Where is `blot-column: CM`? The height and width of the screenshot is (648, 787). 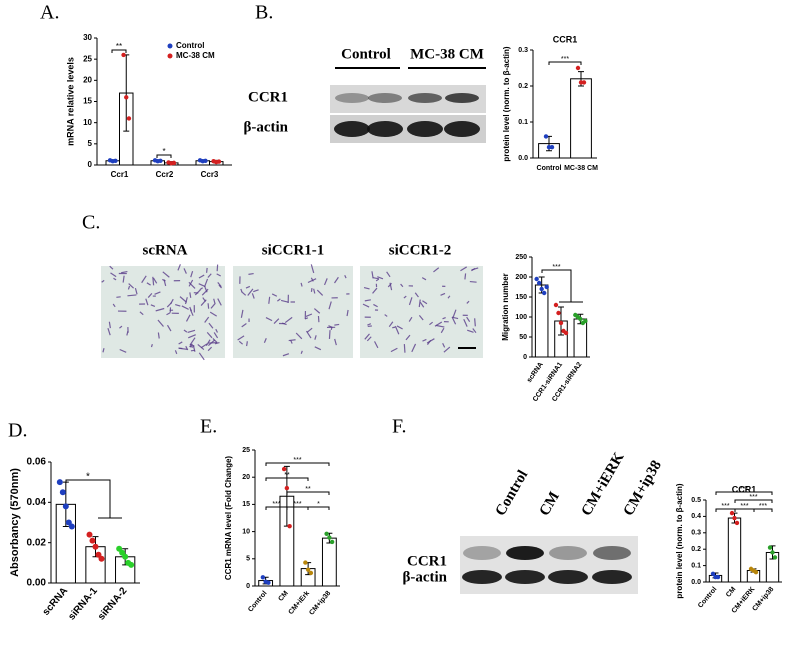
blot-column: CM is located at coordinates (550, 504).